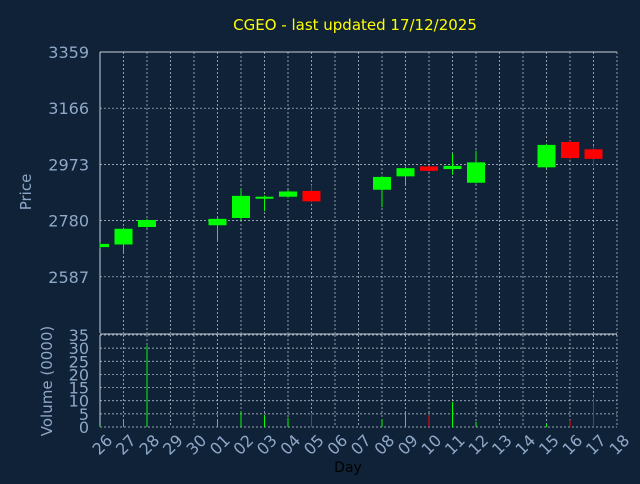  Describe the element at coordinates (47, 381) in the screenshot. I see `volume-axis-label: Volume (0000)` at that location.